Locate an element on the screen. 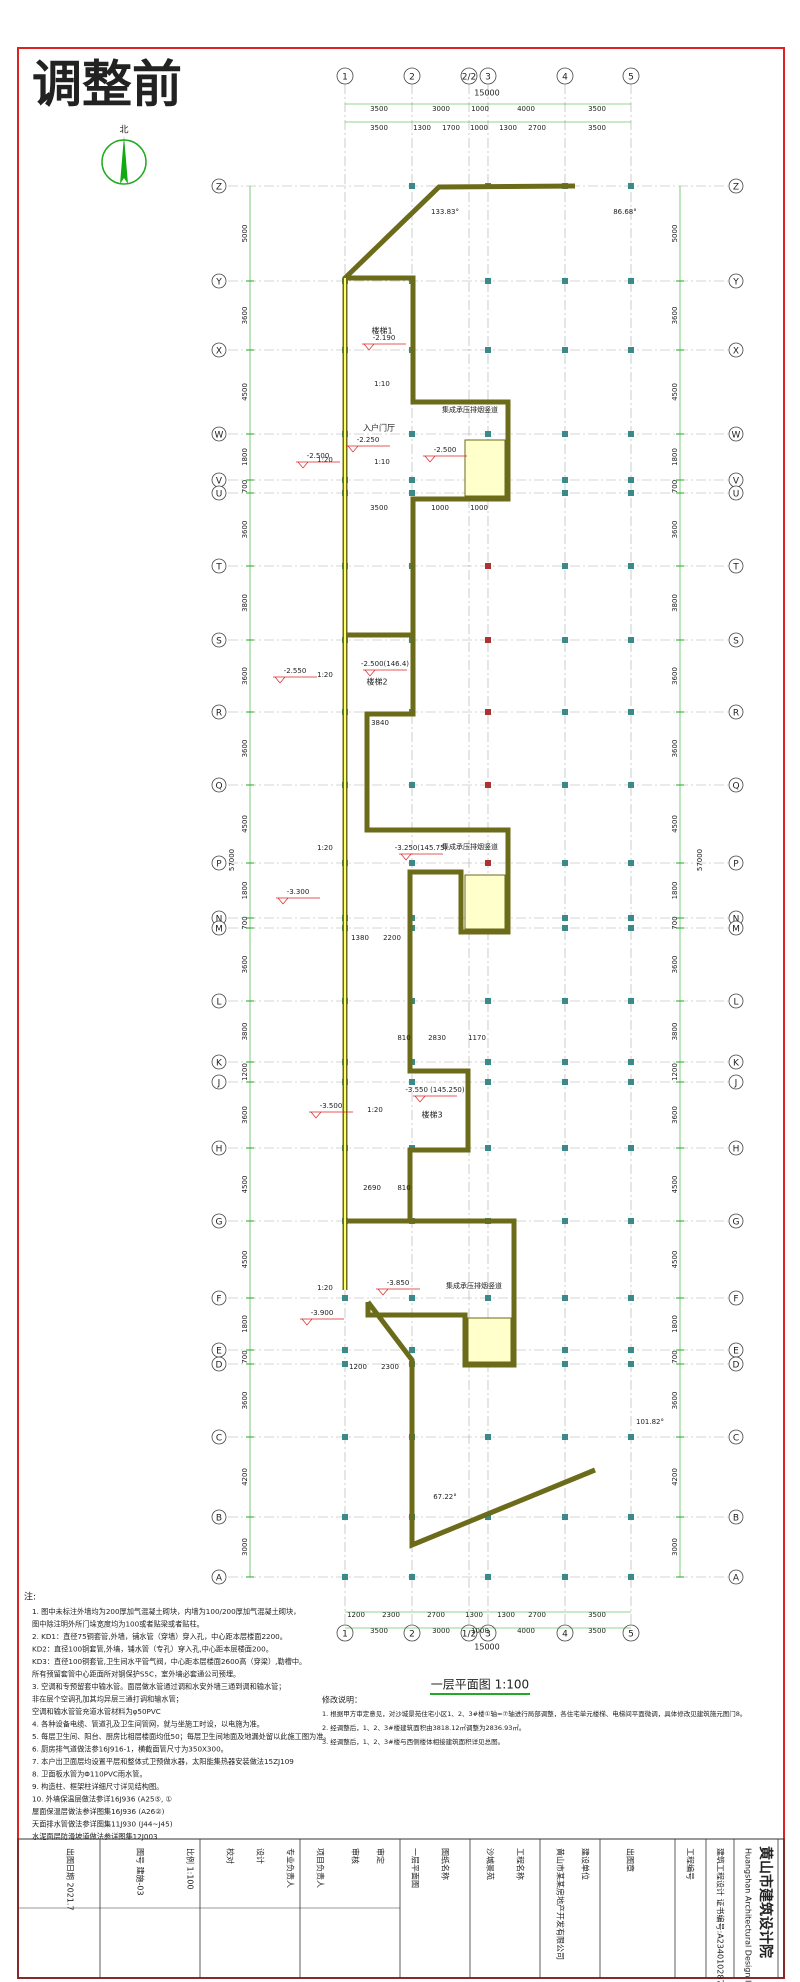 The width and height of the screenshot is (800, 1982). notes-heading: 注: is located at coordinates (30, 1597).